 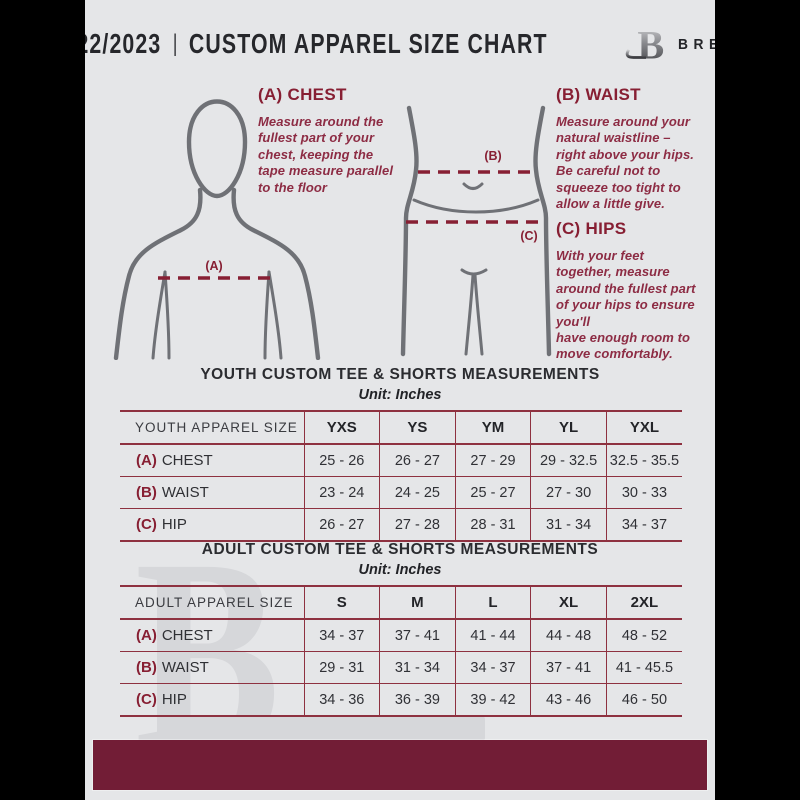 What do you see at coordinates (400, 570) in the screenshot?
I see `adult-unit-label: Unit: Inches` at bounding box center [400, 570].